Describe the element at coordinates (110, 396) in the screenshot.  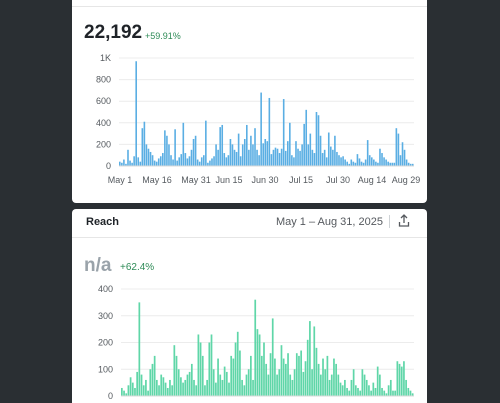
I see `y-tick-label: 0` at that location.